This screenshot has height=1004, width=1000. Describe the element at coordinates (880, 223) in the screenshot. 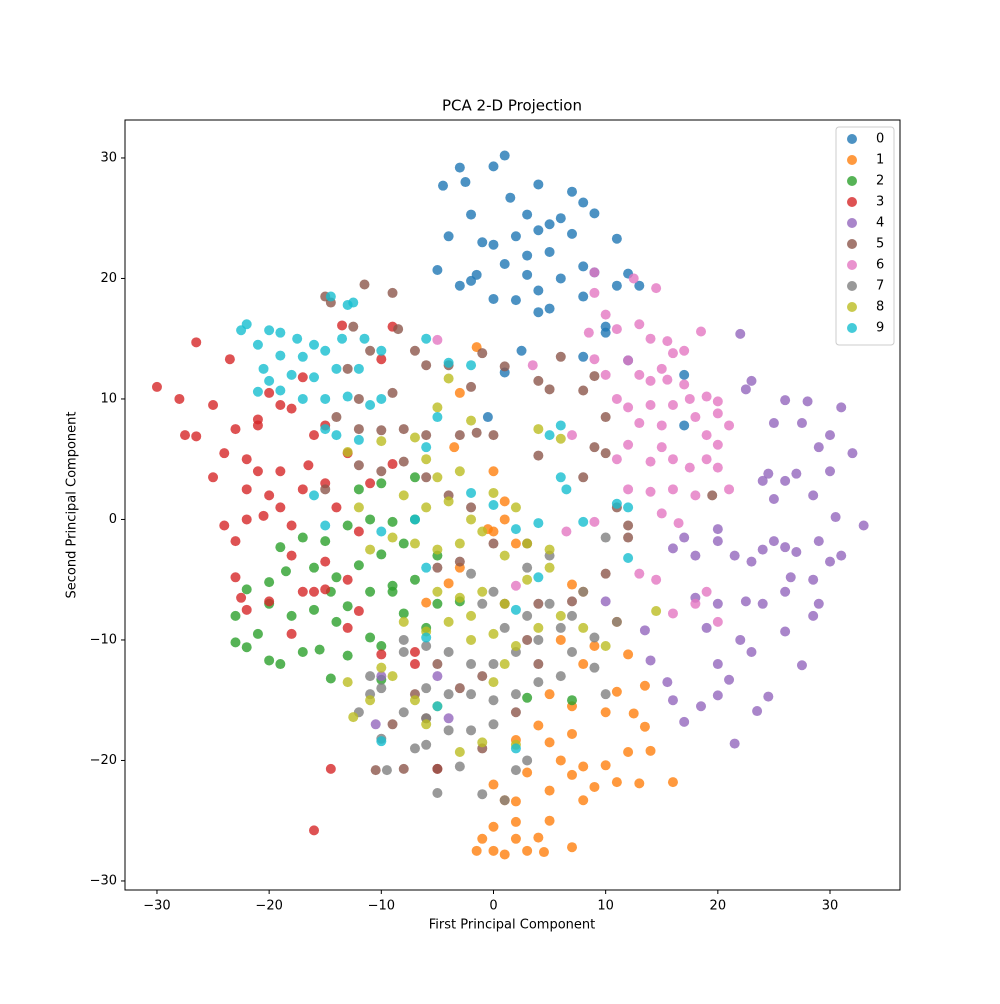

I see `legend-label: 4` at that location.